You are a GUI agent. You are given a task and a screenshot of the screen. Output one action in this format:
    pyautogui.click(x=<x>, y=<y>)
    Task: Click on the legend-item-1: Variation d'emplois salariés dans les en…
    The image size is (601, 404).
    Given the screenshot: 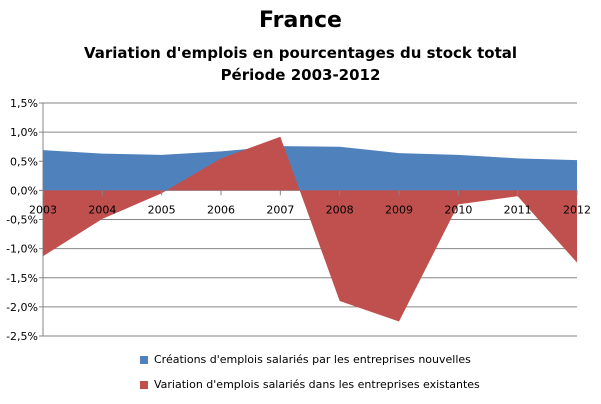 What is the action you would take?
    pyautogui.click(x=310, y=384)
    